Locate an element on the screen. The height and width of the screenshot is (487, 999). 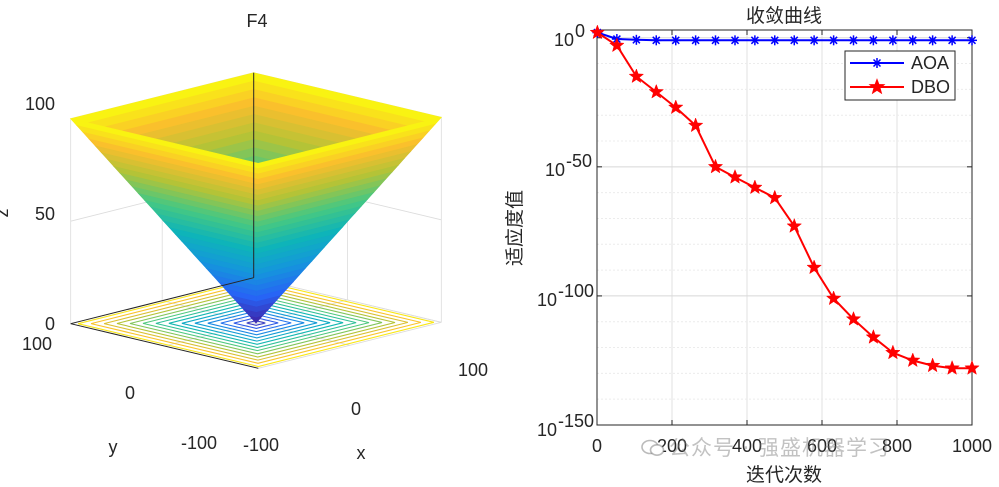
x-tick-label: 400 is located at coordinates (747, 446).